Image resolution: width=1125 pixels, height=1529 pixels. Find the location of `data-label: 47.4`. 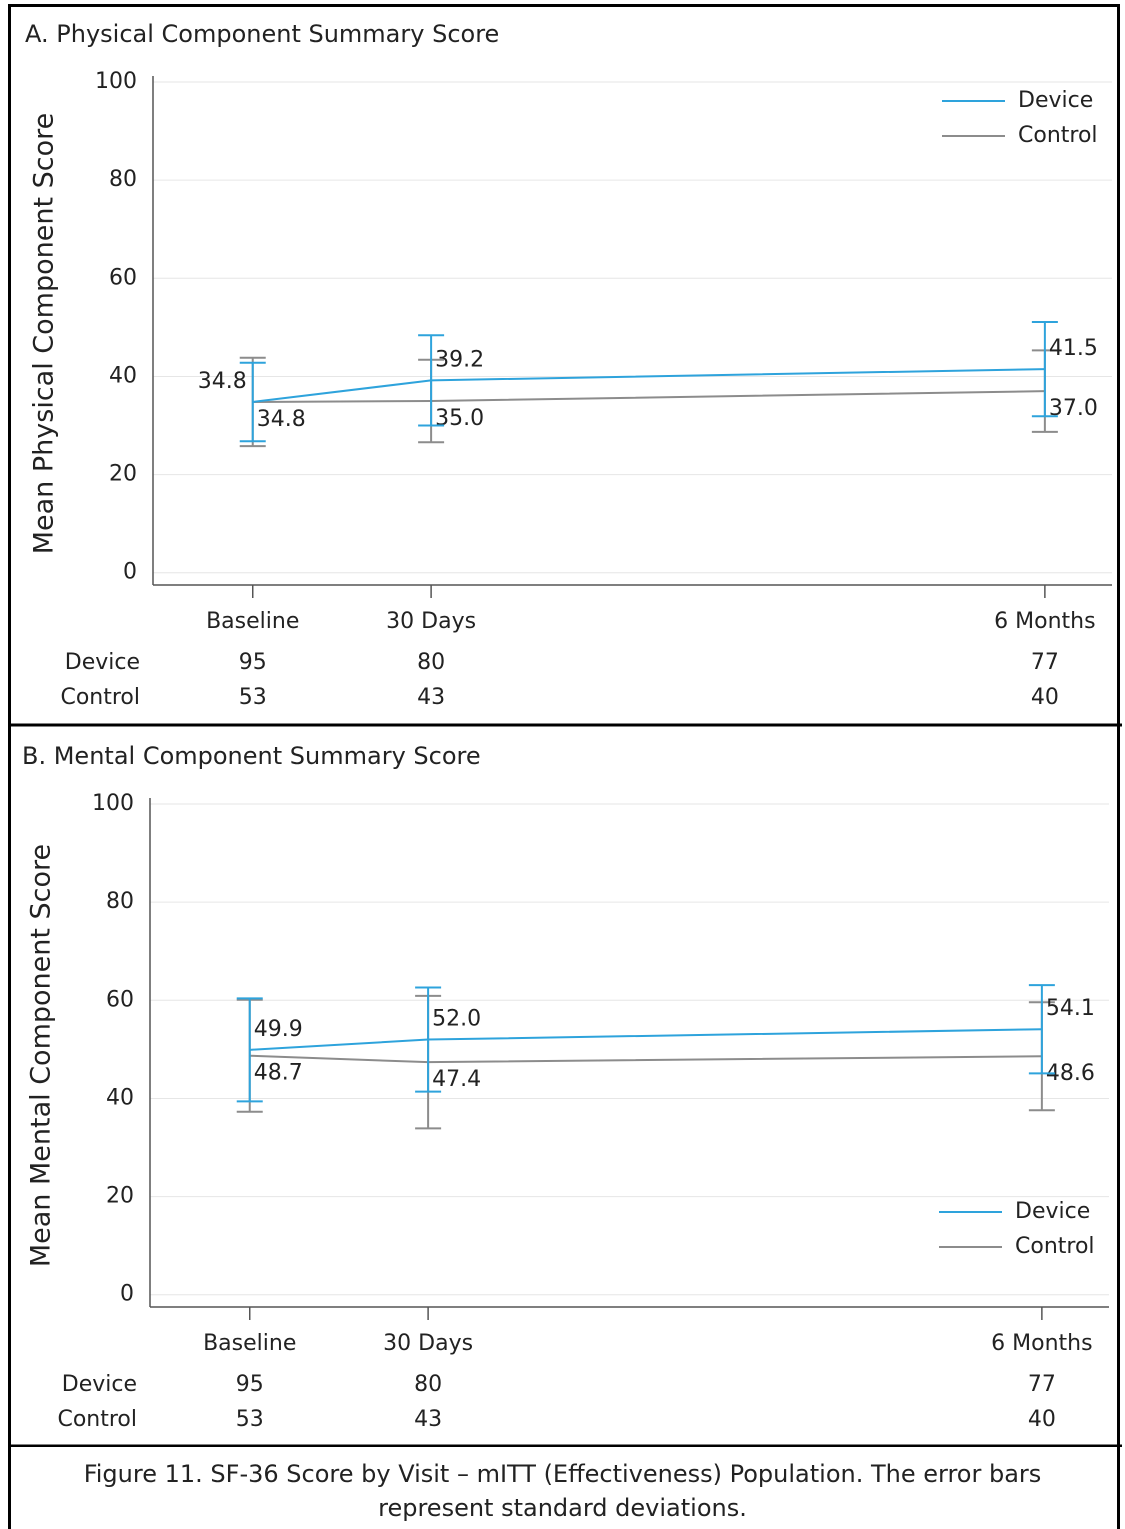

data-label: 47.4 is located at coordinates (456, 1079).